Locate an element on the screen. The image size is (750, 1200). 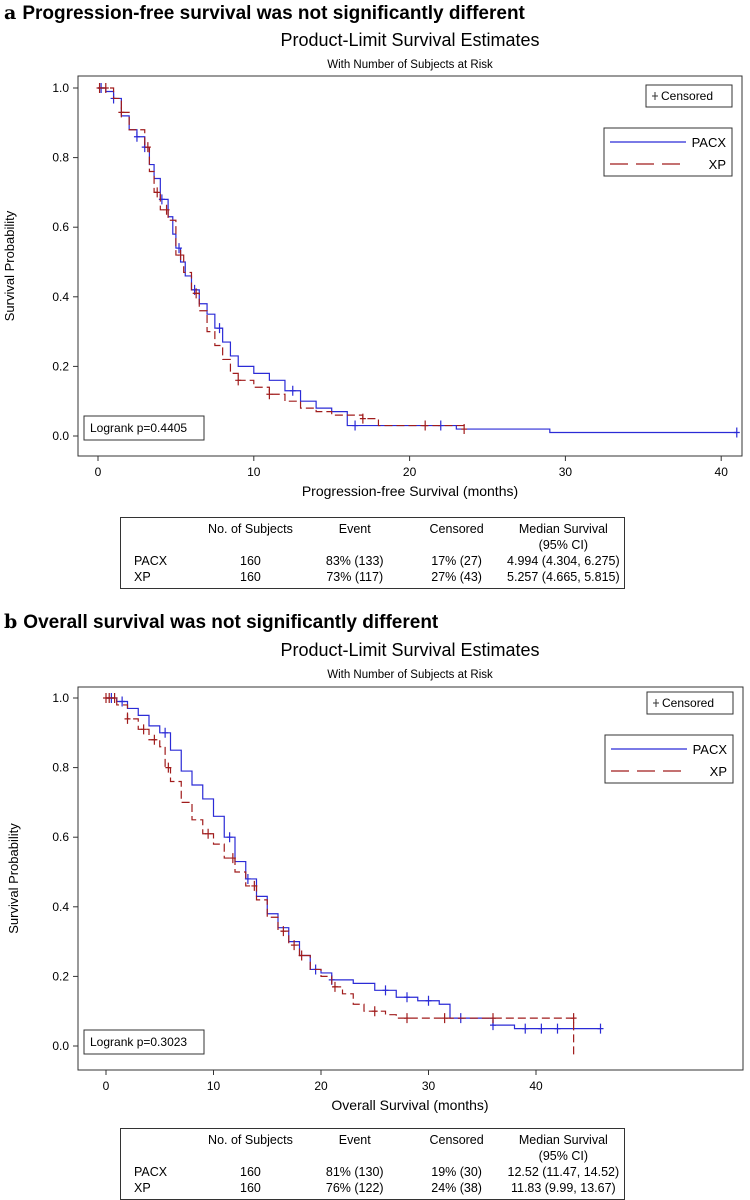
chart-b-ytick-label: 0.6 is located at coordinates (60, 837).